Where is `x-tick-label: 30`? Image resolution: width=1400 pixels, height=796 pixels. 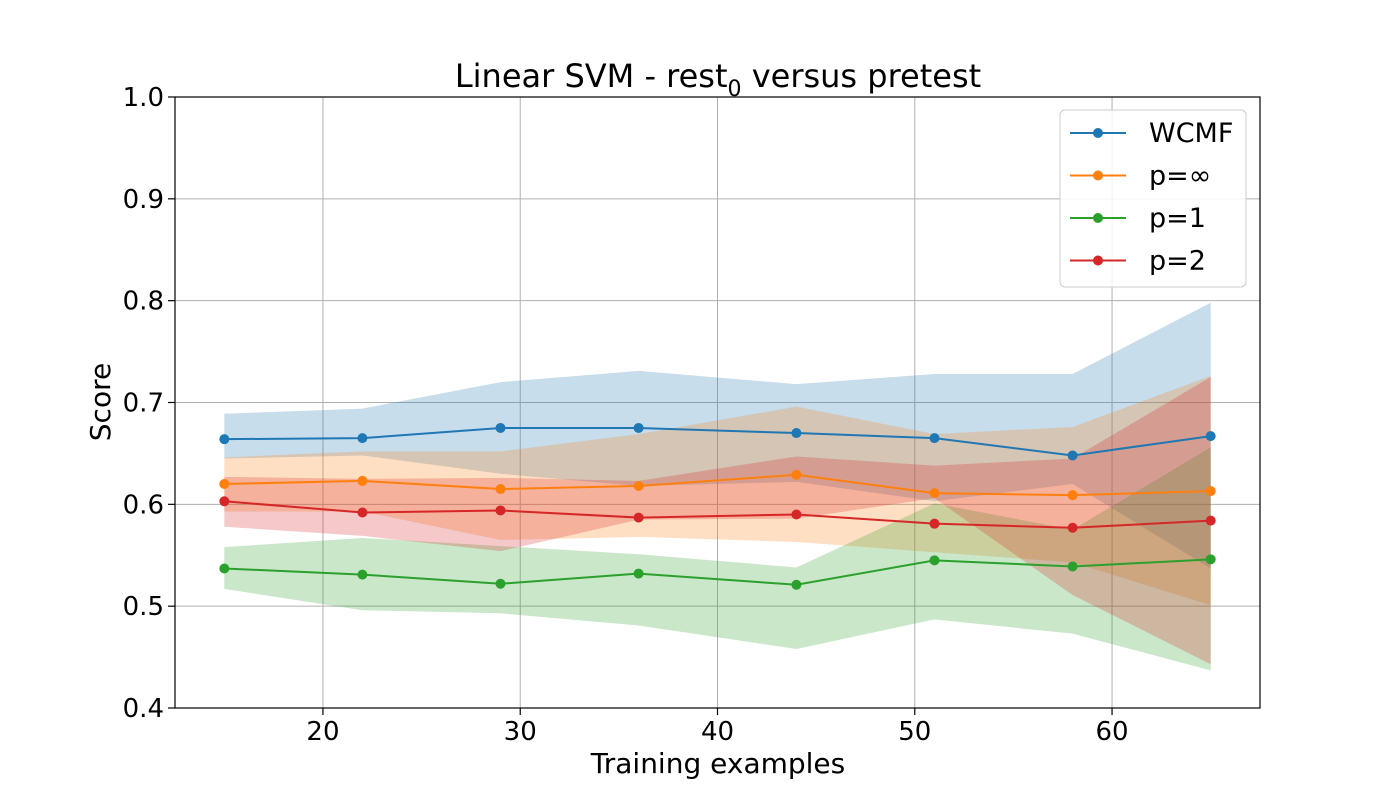 x-tick-label: 30 is located at coordinates (520, 732).